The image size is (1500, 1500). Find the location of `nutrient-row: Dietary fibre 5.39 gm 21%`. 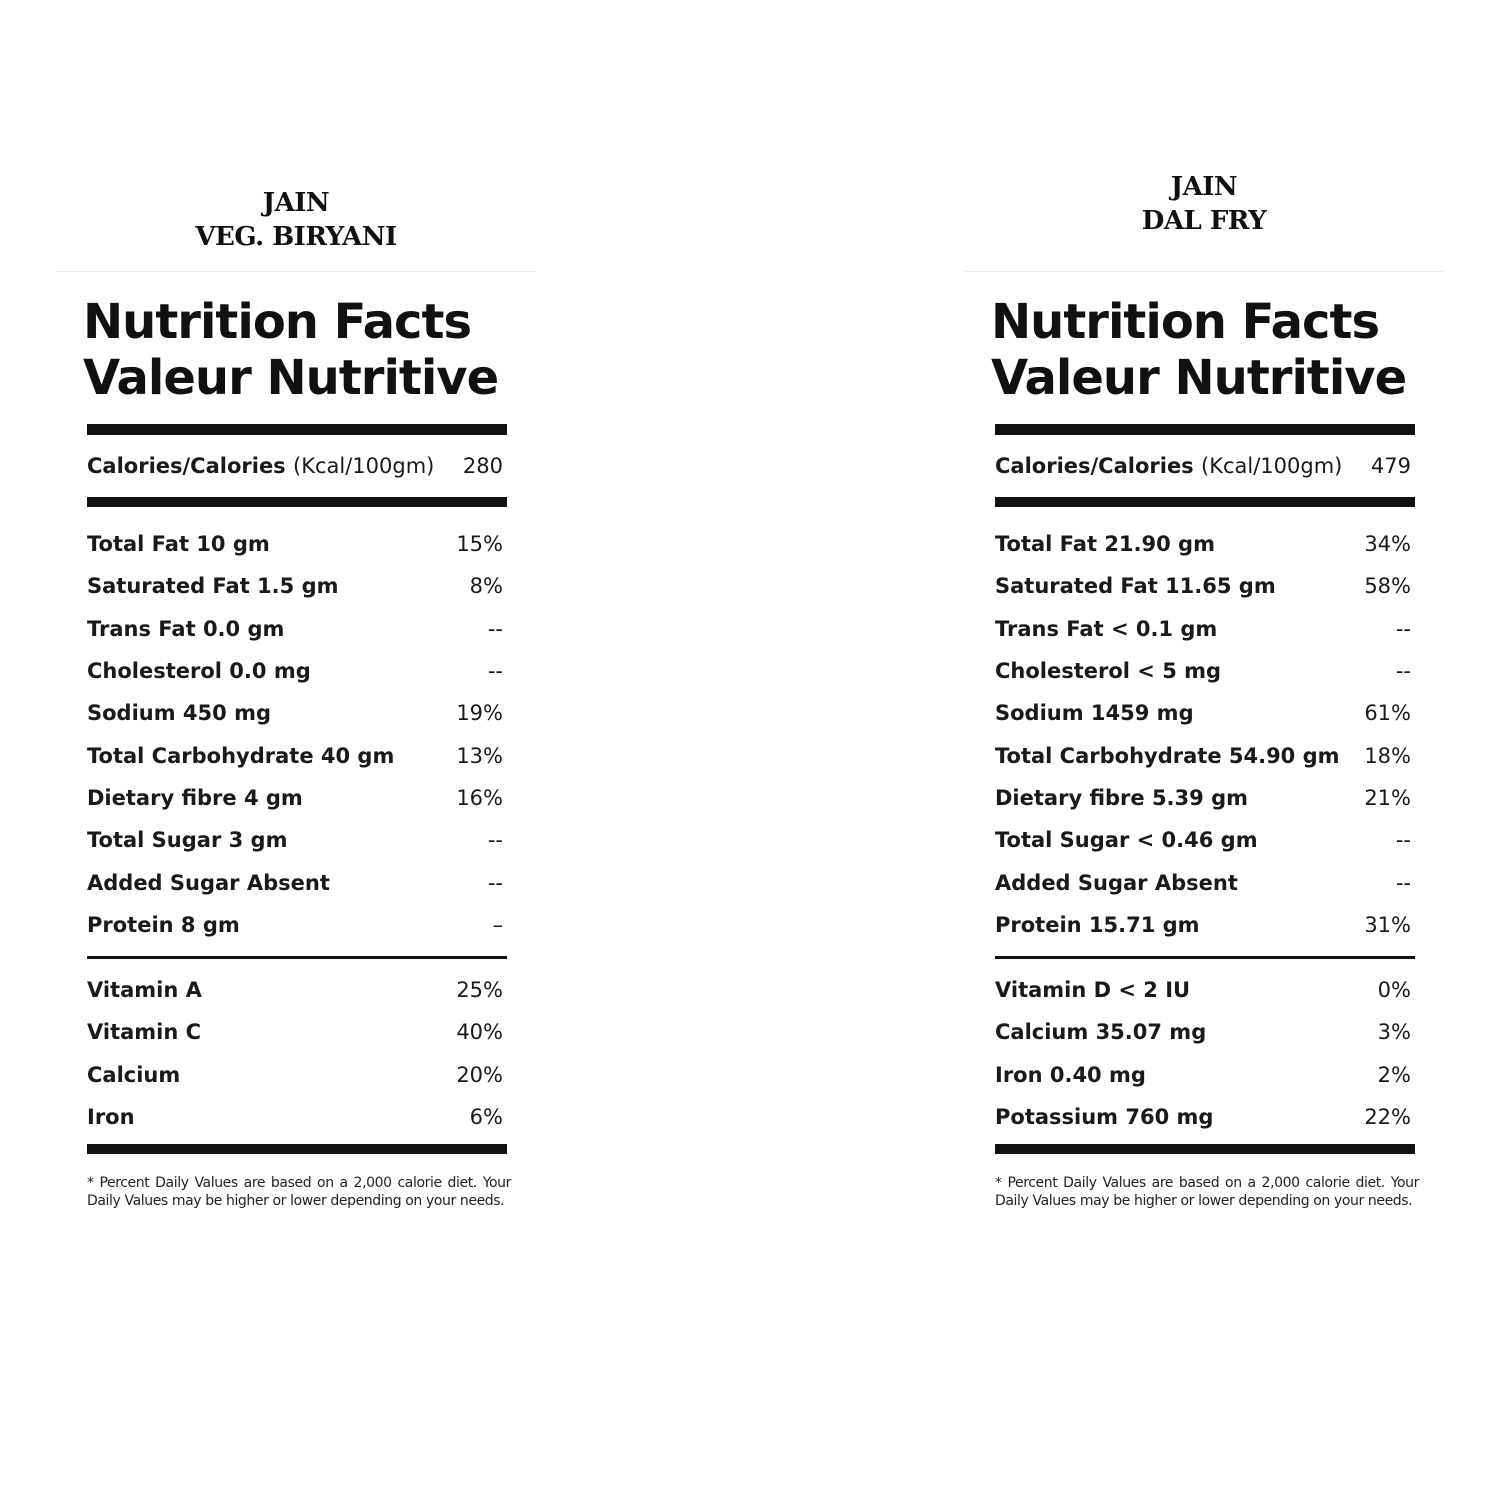

nutrient-row: Dietary fibre 5.39 gm 21% is located at coordinates (1205, 798).